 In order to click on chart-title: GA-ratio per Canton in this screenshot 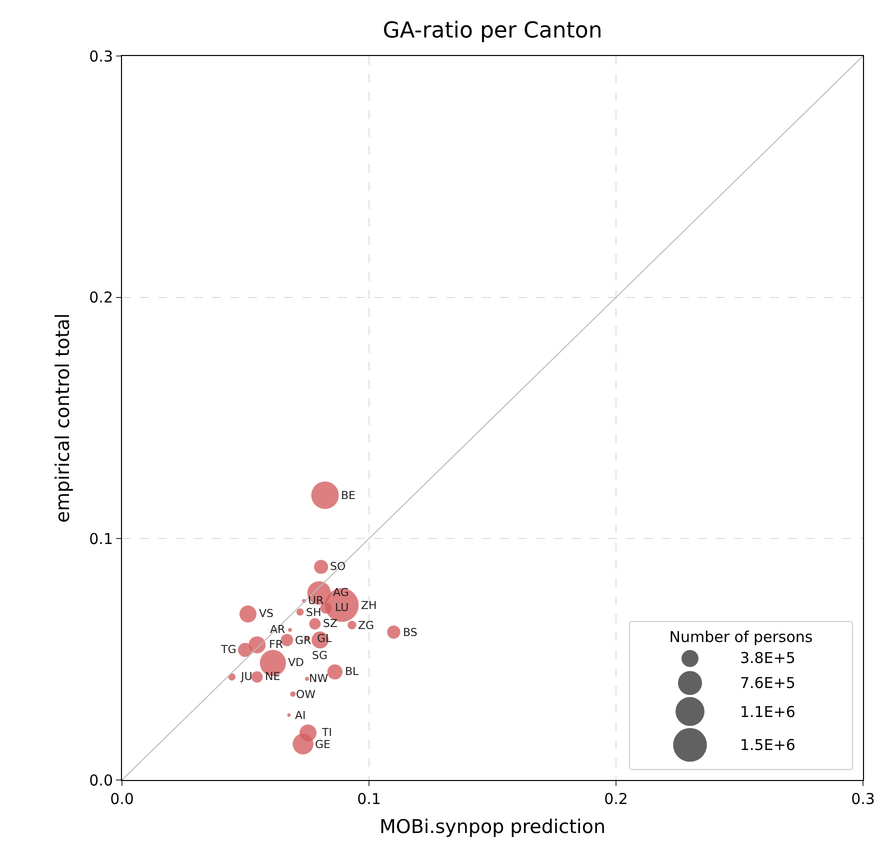, I will do `click(492, 31)`.